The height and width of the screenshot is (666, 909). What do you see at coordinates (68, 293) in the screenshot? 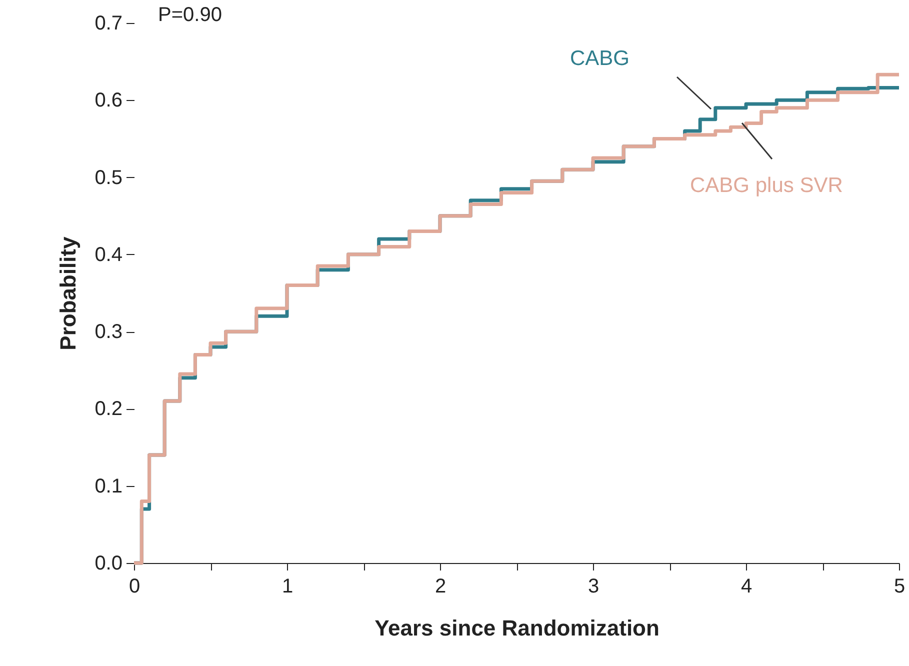
I see `y-axis-title: Probability` at bounding box center [68, 293].